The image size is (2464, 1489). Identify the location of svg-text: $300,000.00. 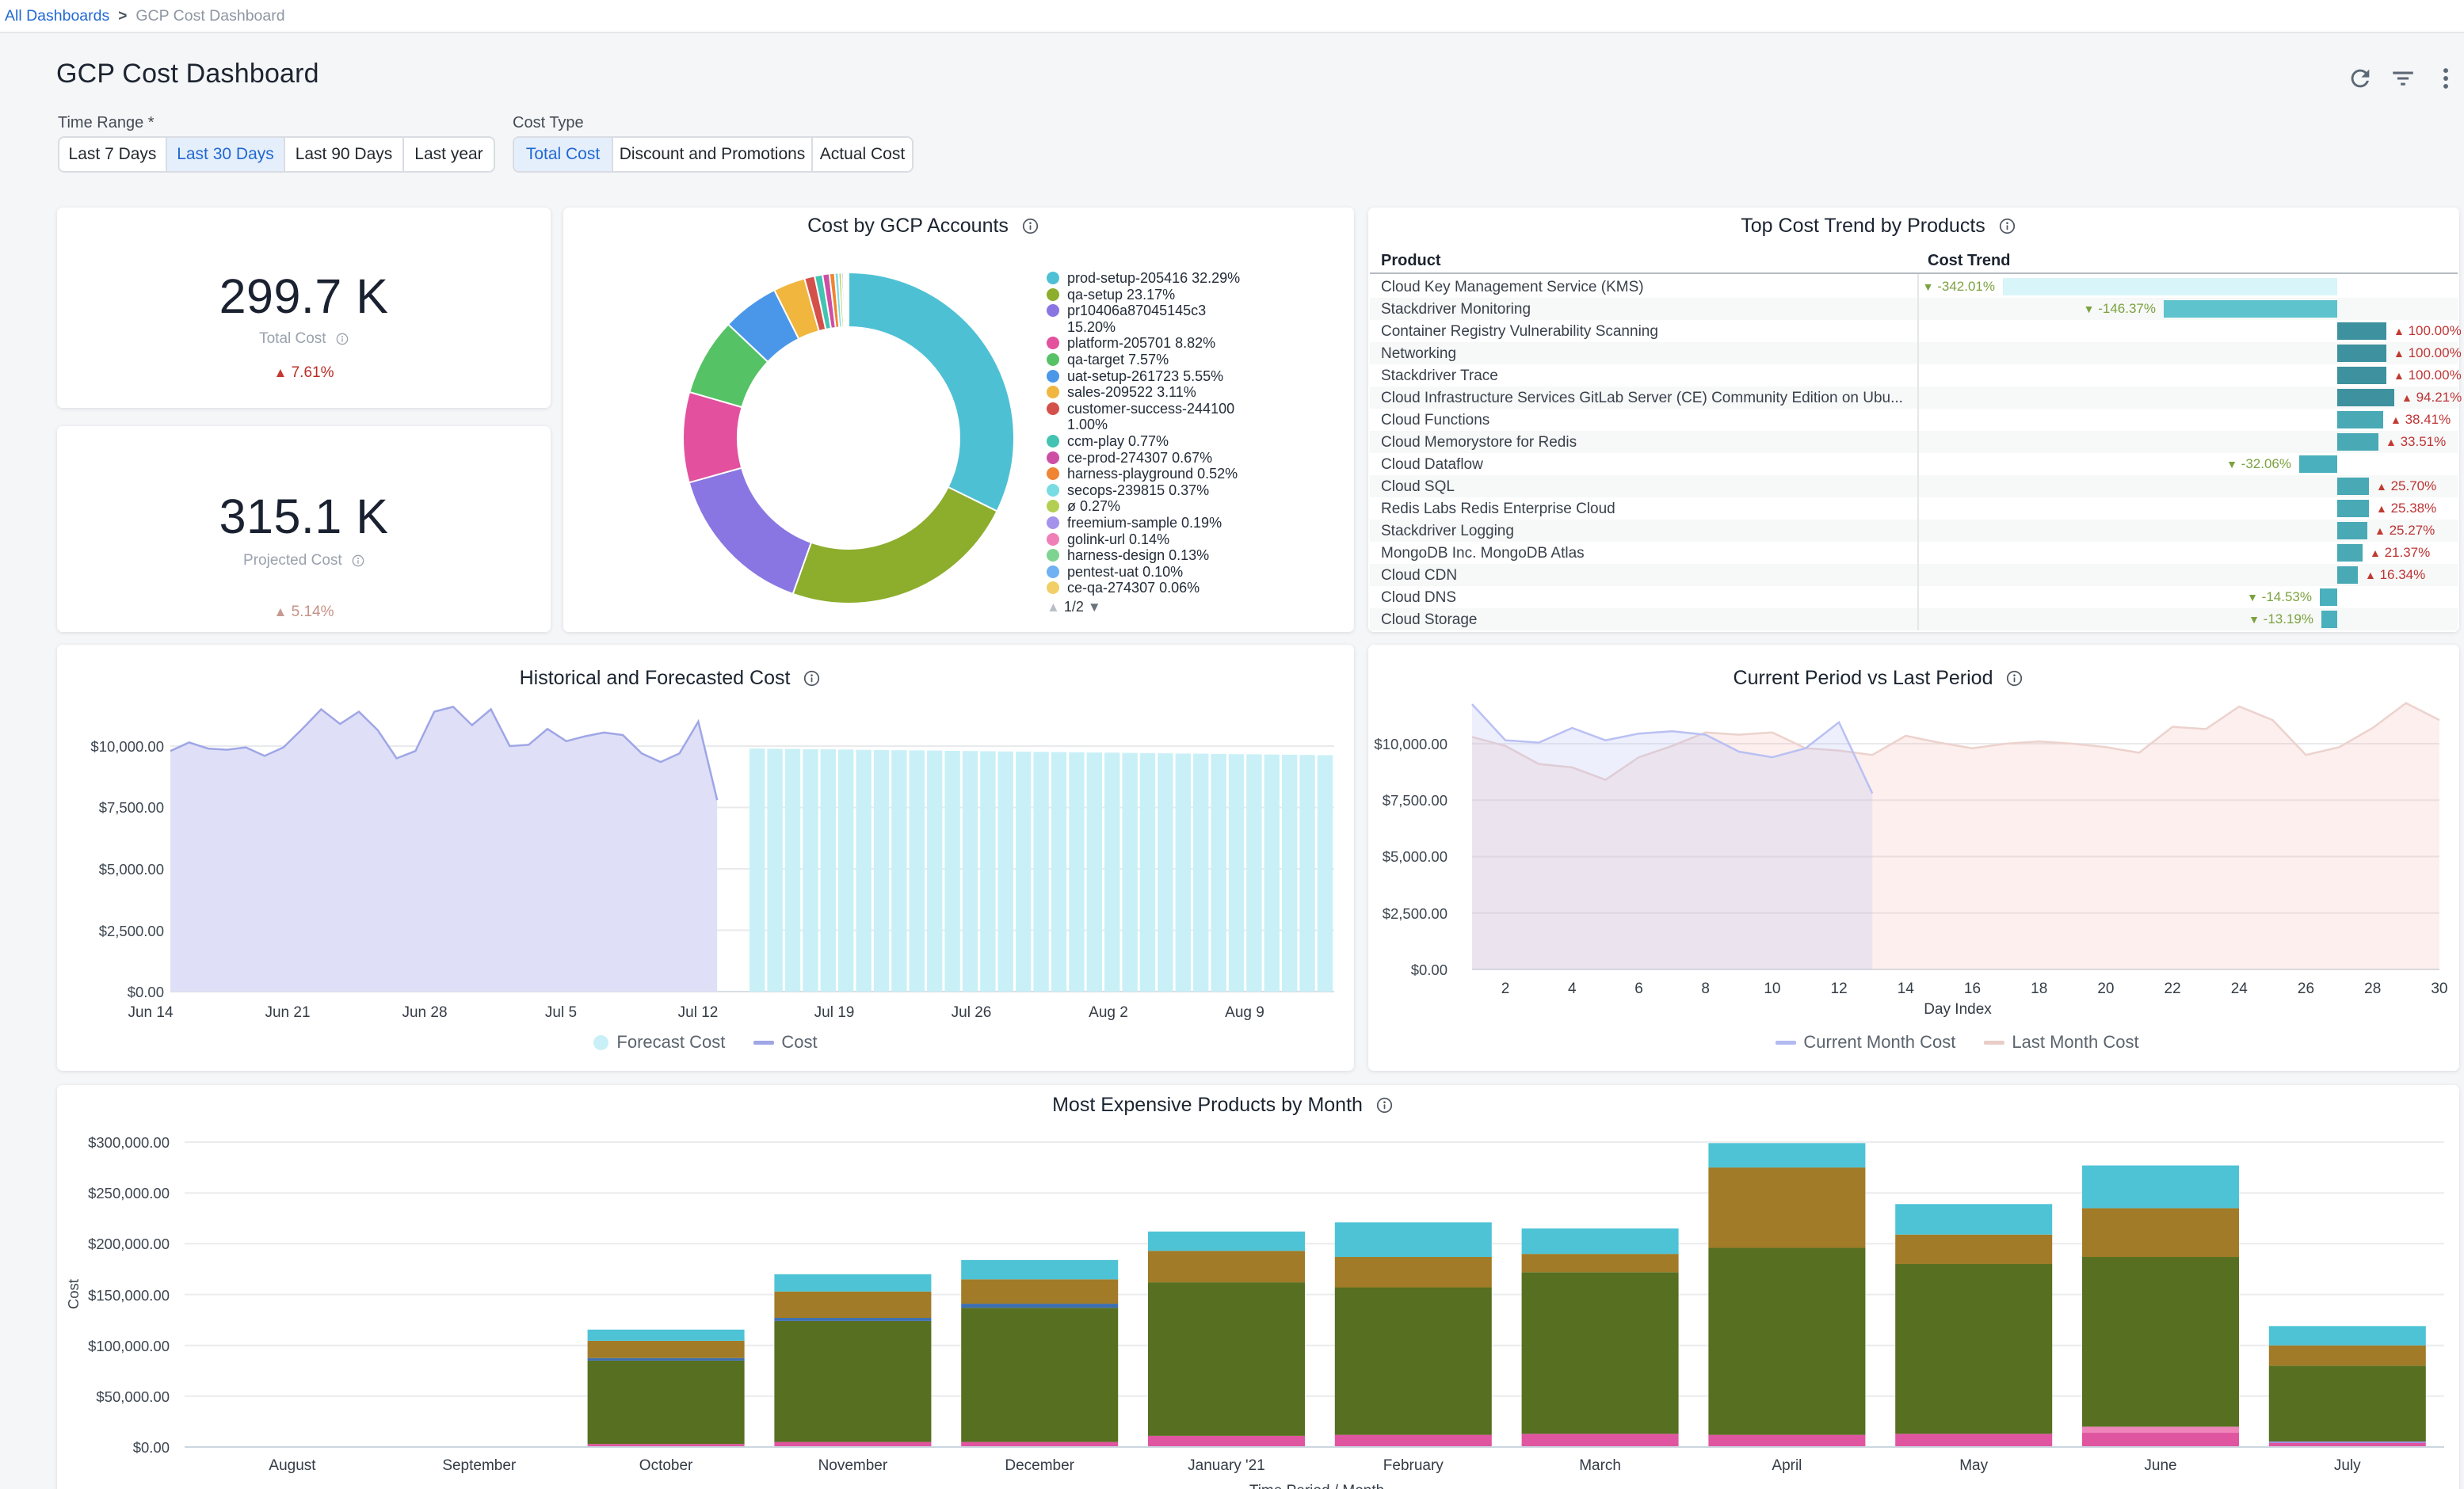
(129, 1142).